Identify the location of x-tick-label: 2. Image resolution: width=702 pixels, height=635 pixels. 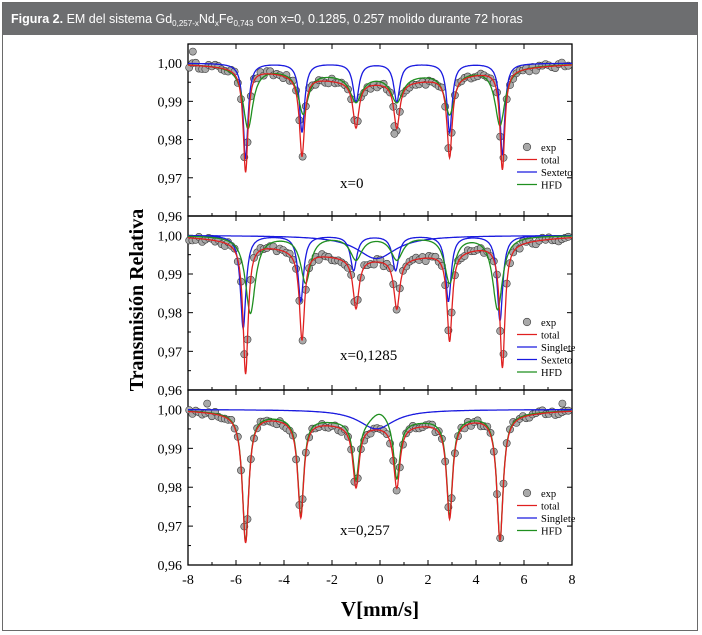
(428, 580).